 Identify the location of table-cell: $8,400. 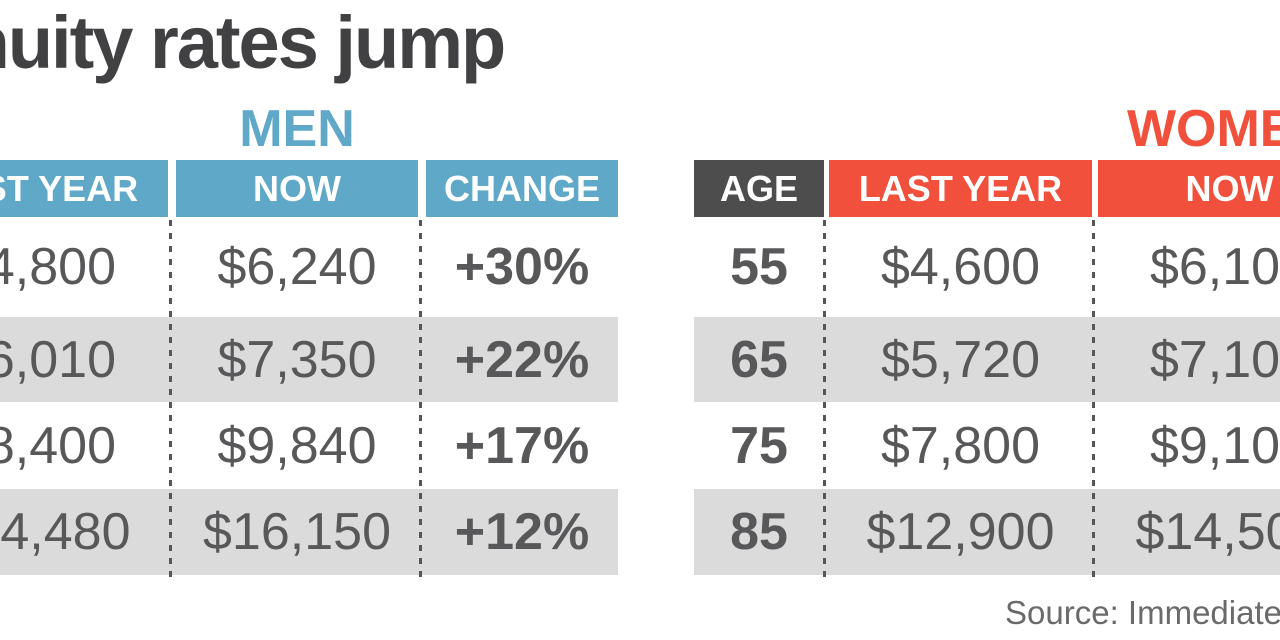
(58, 445).